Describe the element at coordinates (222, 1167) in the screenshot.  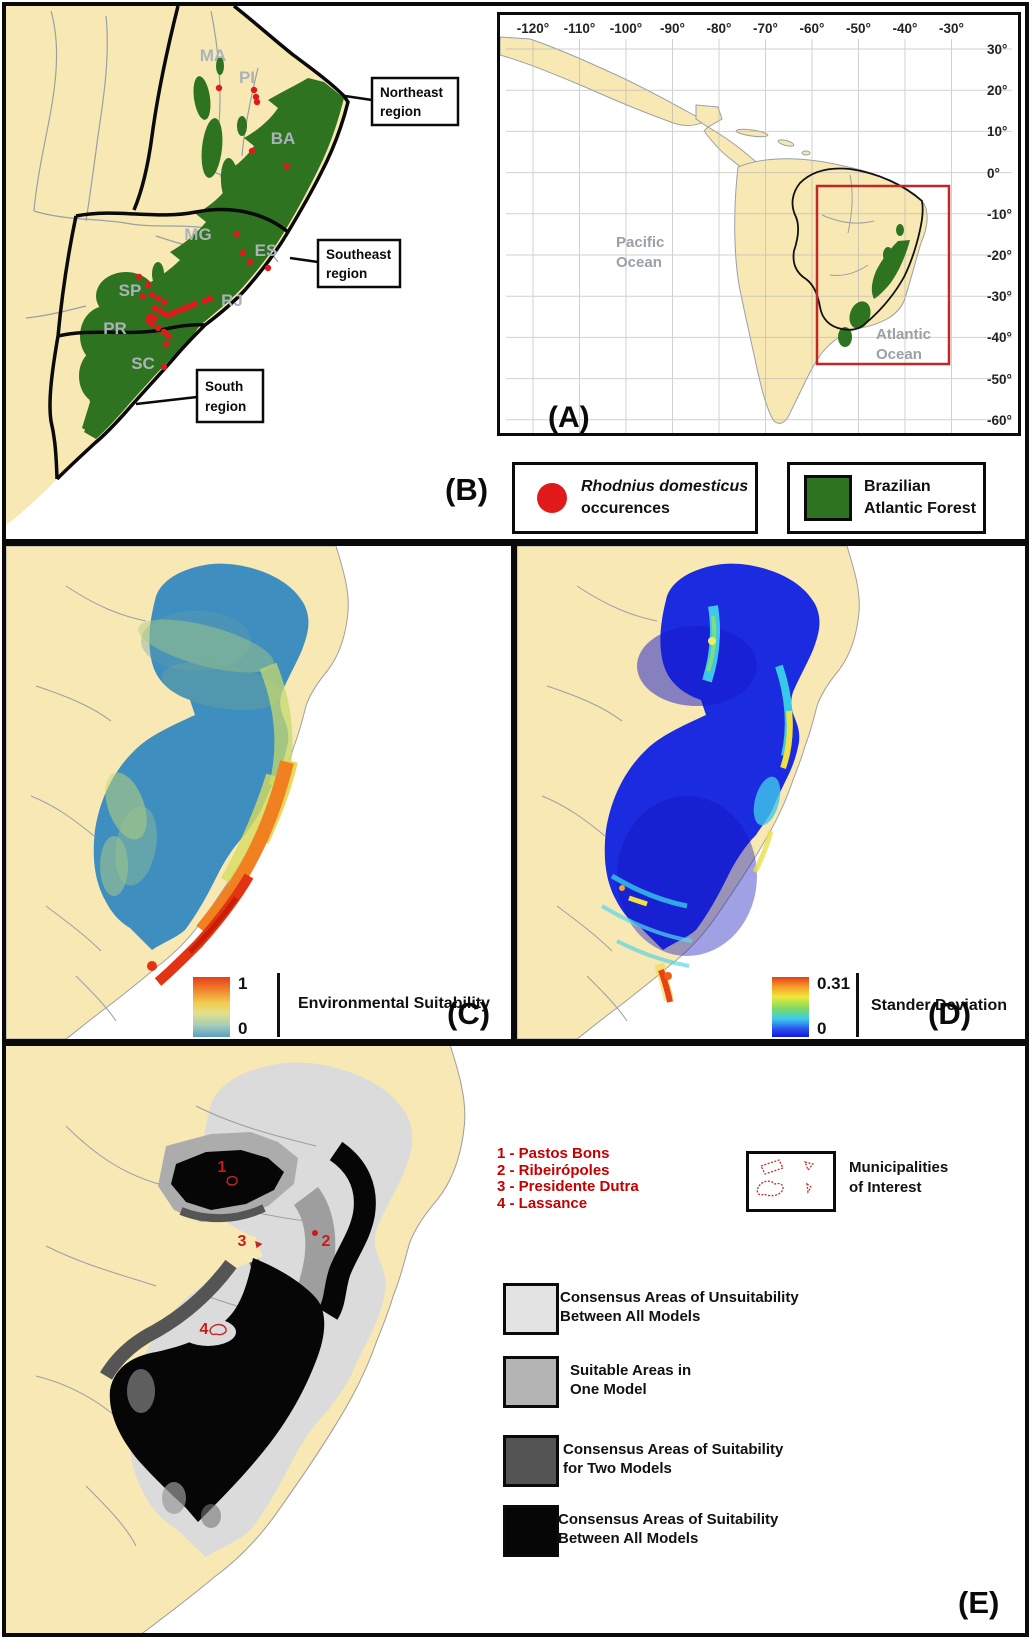
I see `site-marker-1: 1` at that location.